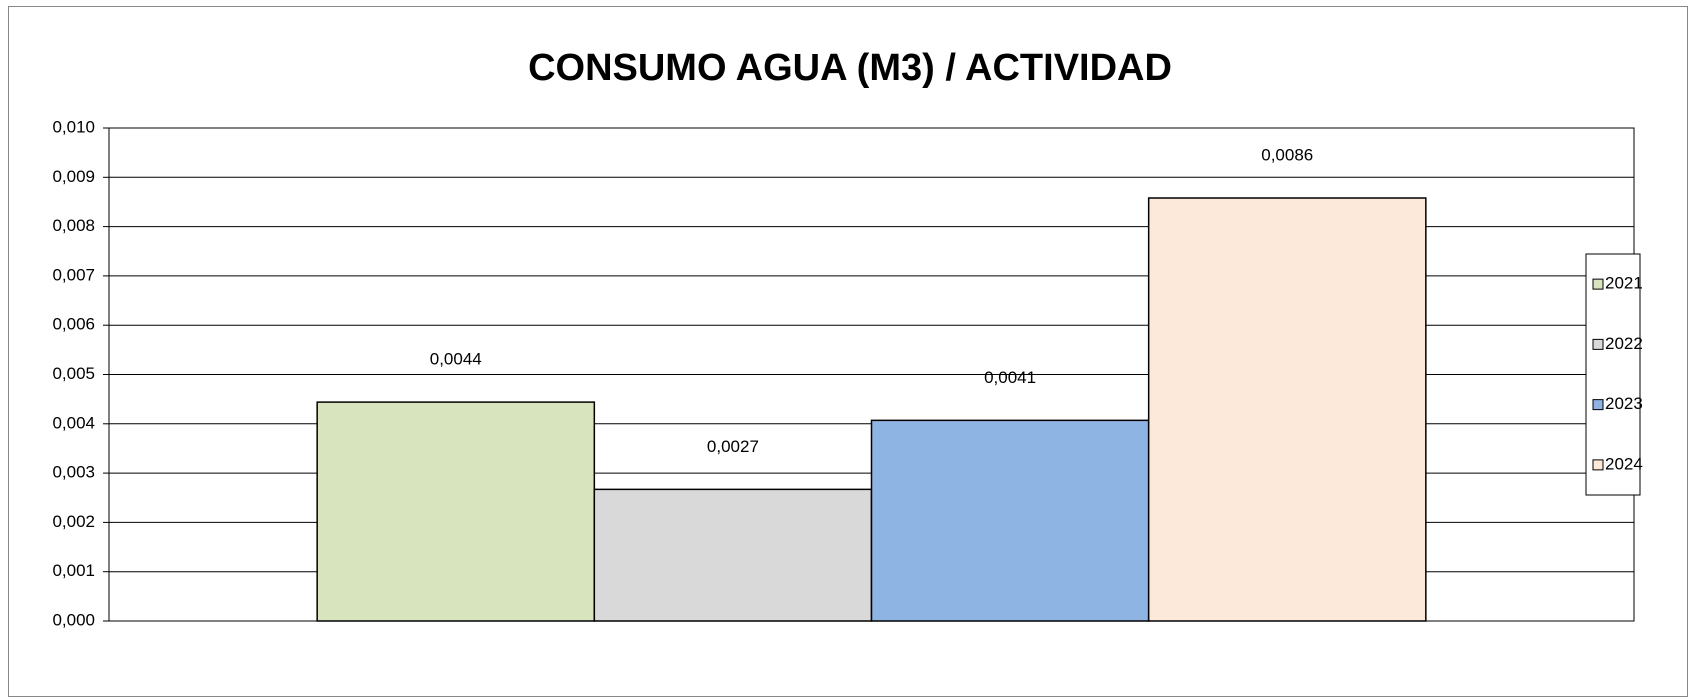 The image size is (1690, 699). Describe the element at coordinates (456, 359) in the screenshot. I see `data-label: 0,0044` at that location.